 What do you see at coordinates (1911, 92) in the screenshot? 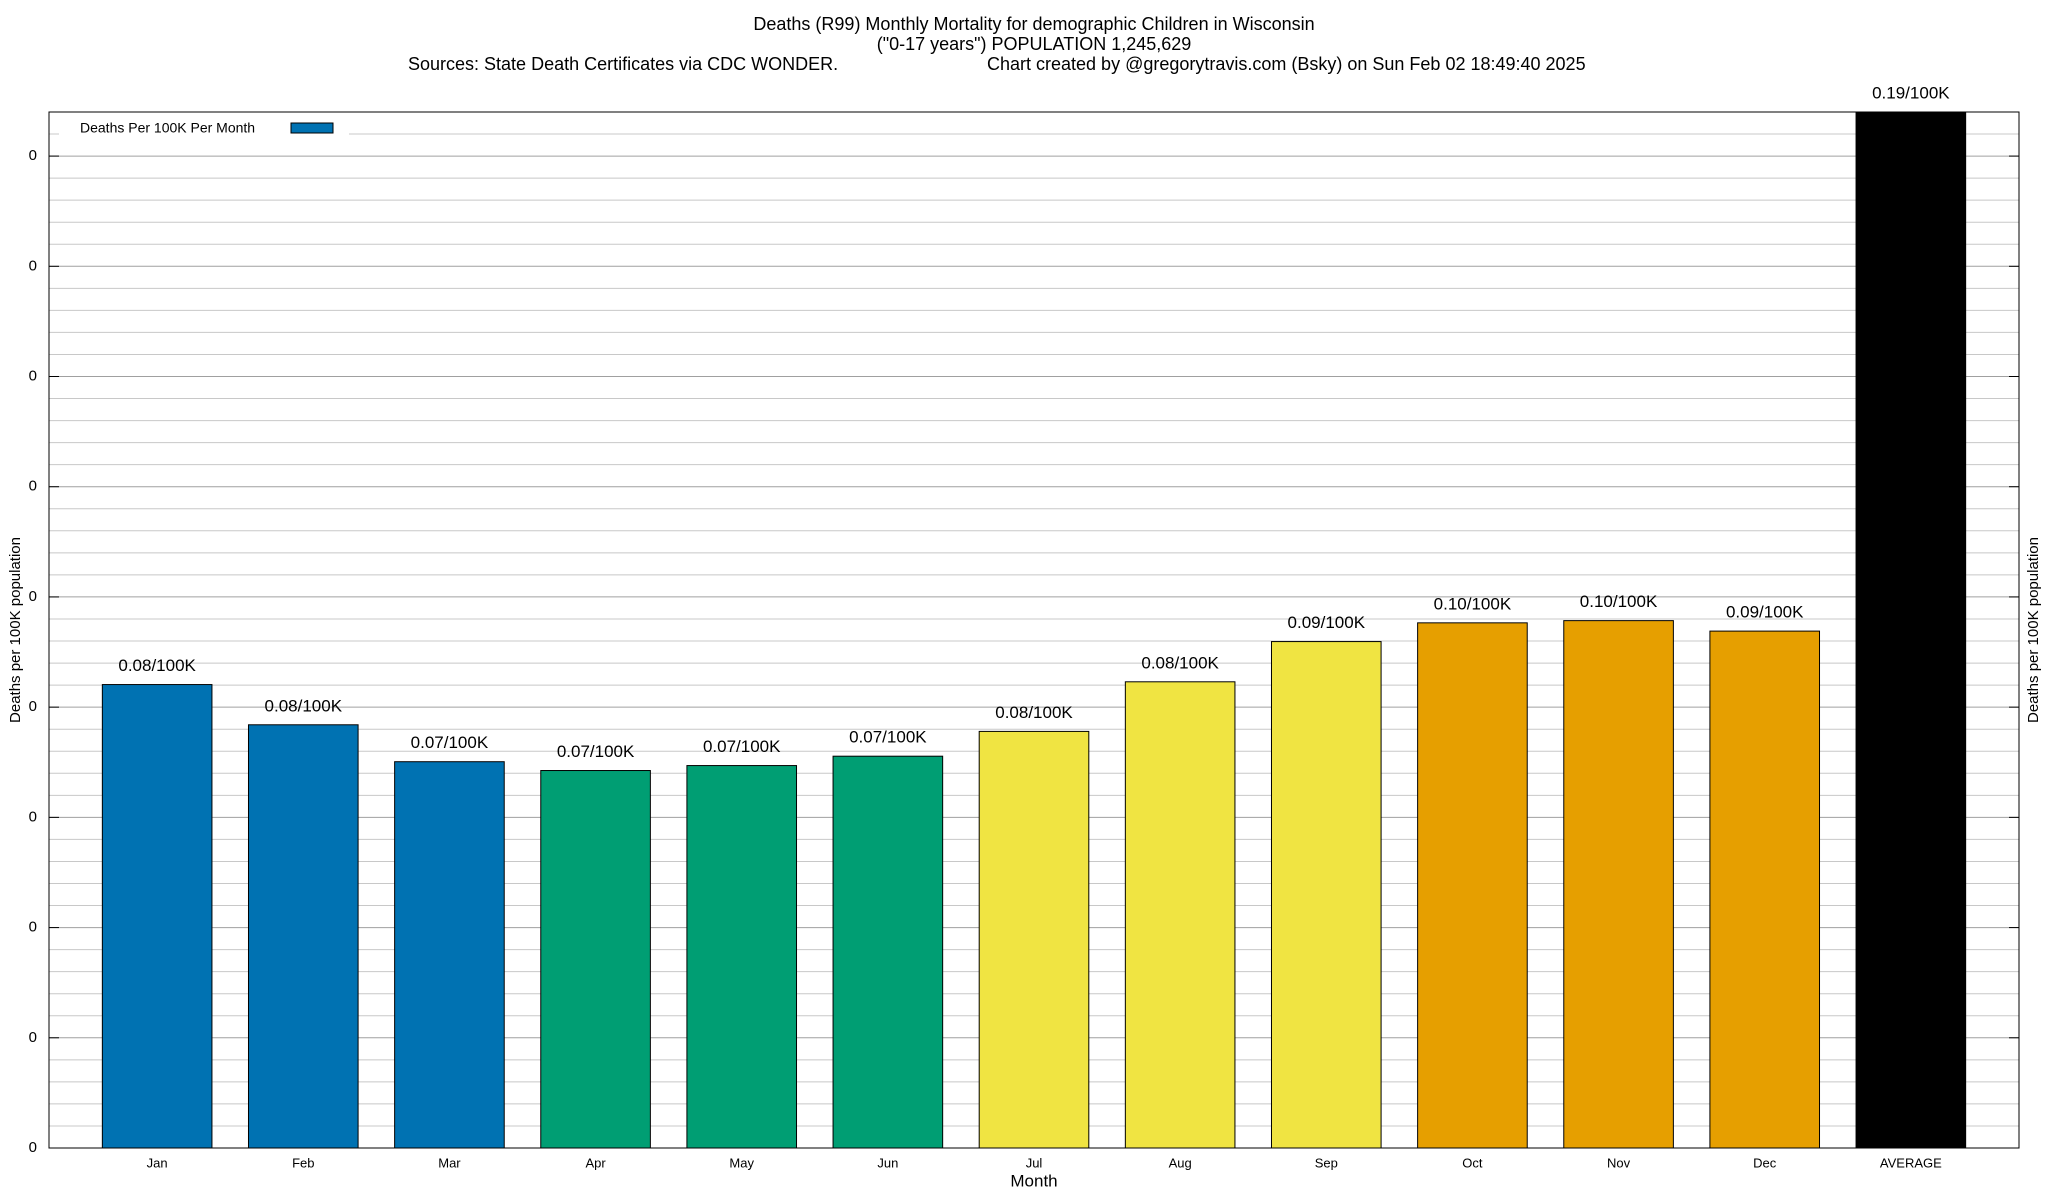
I see `value-label: 0.19/100K` at bounding box center [1911, 92].